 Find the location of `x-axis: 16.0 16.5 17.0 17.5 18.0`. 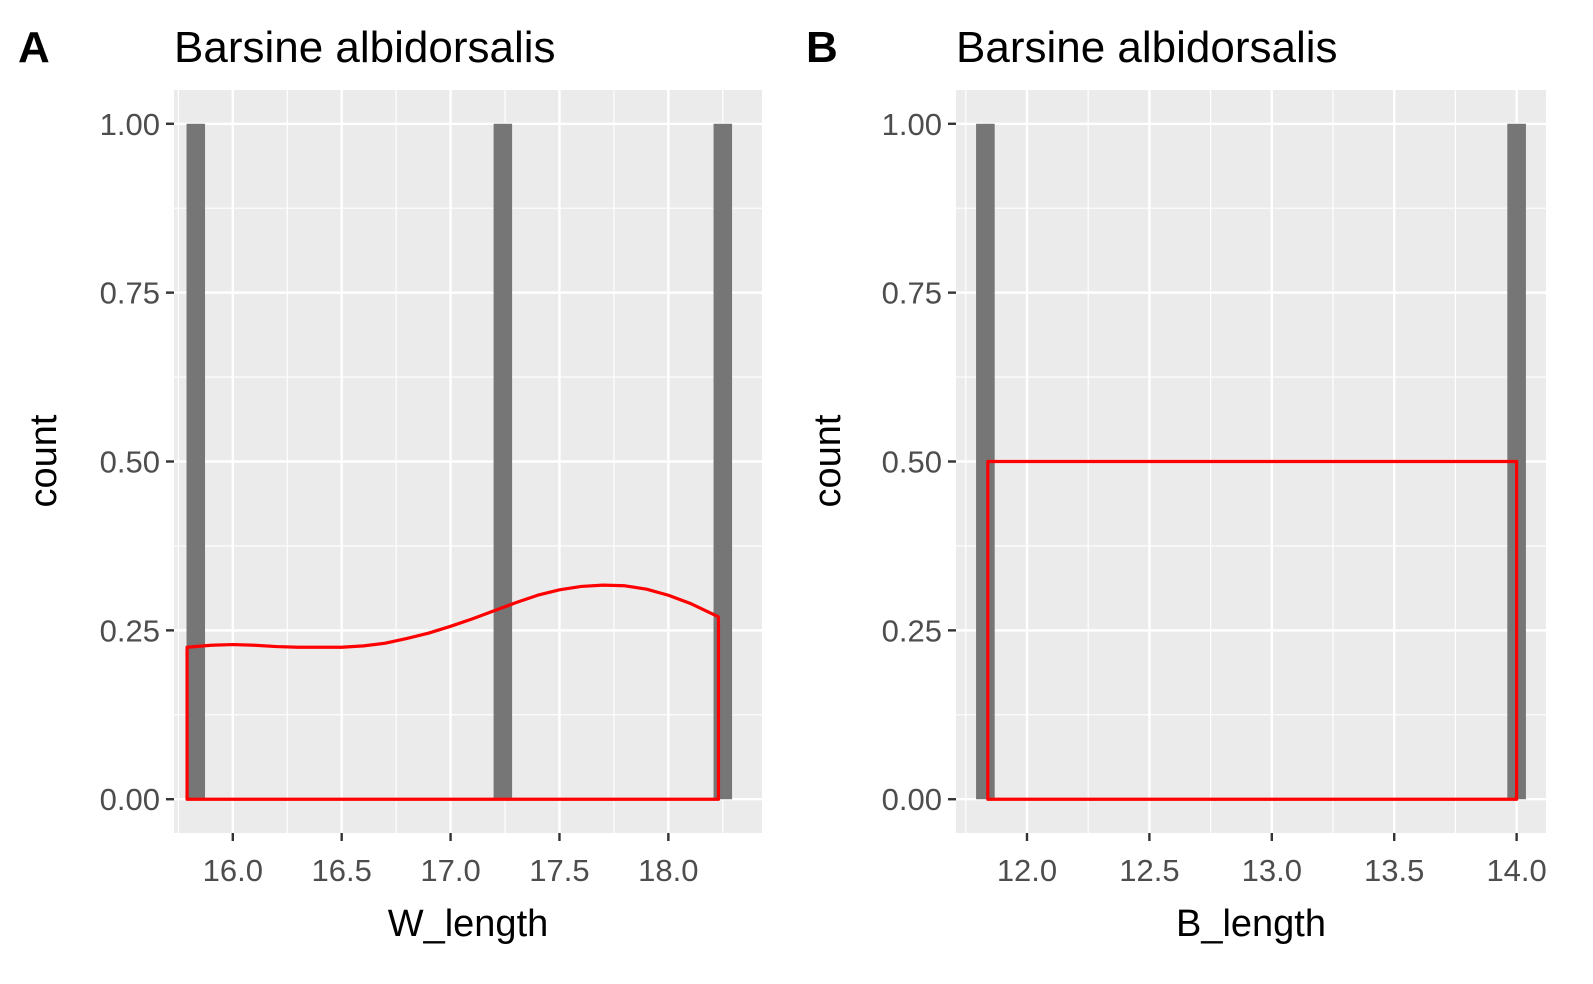

x-axis: 16.0 16.5 17.0 17.5 18.0 is located at coordinates (451, 860).